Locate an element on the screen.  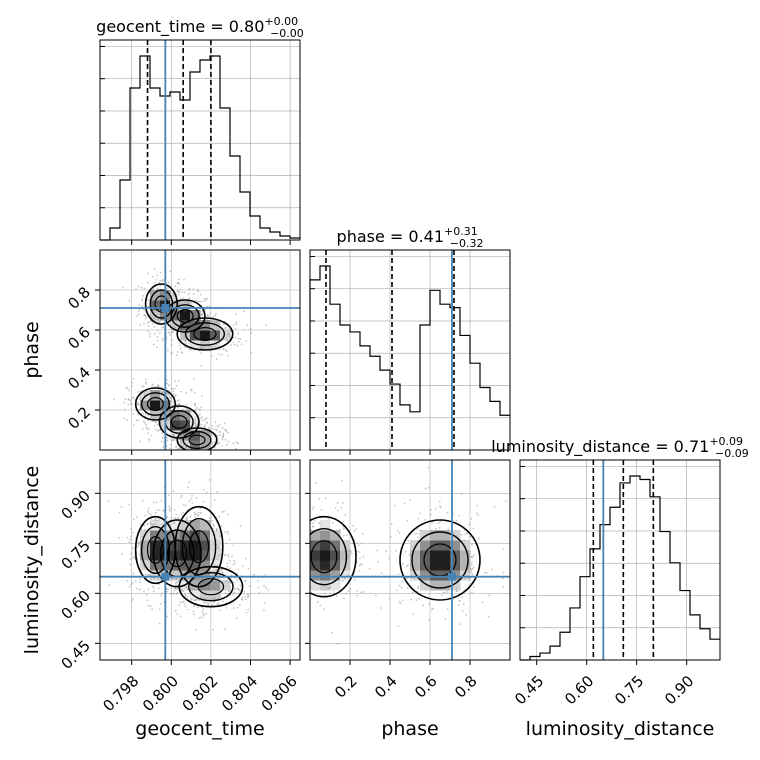
y-tick-label: 0.2 is located at coordinates (79, 418).